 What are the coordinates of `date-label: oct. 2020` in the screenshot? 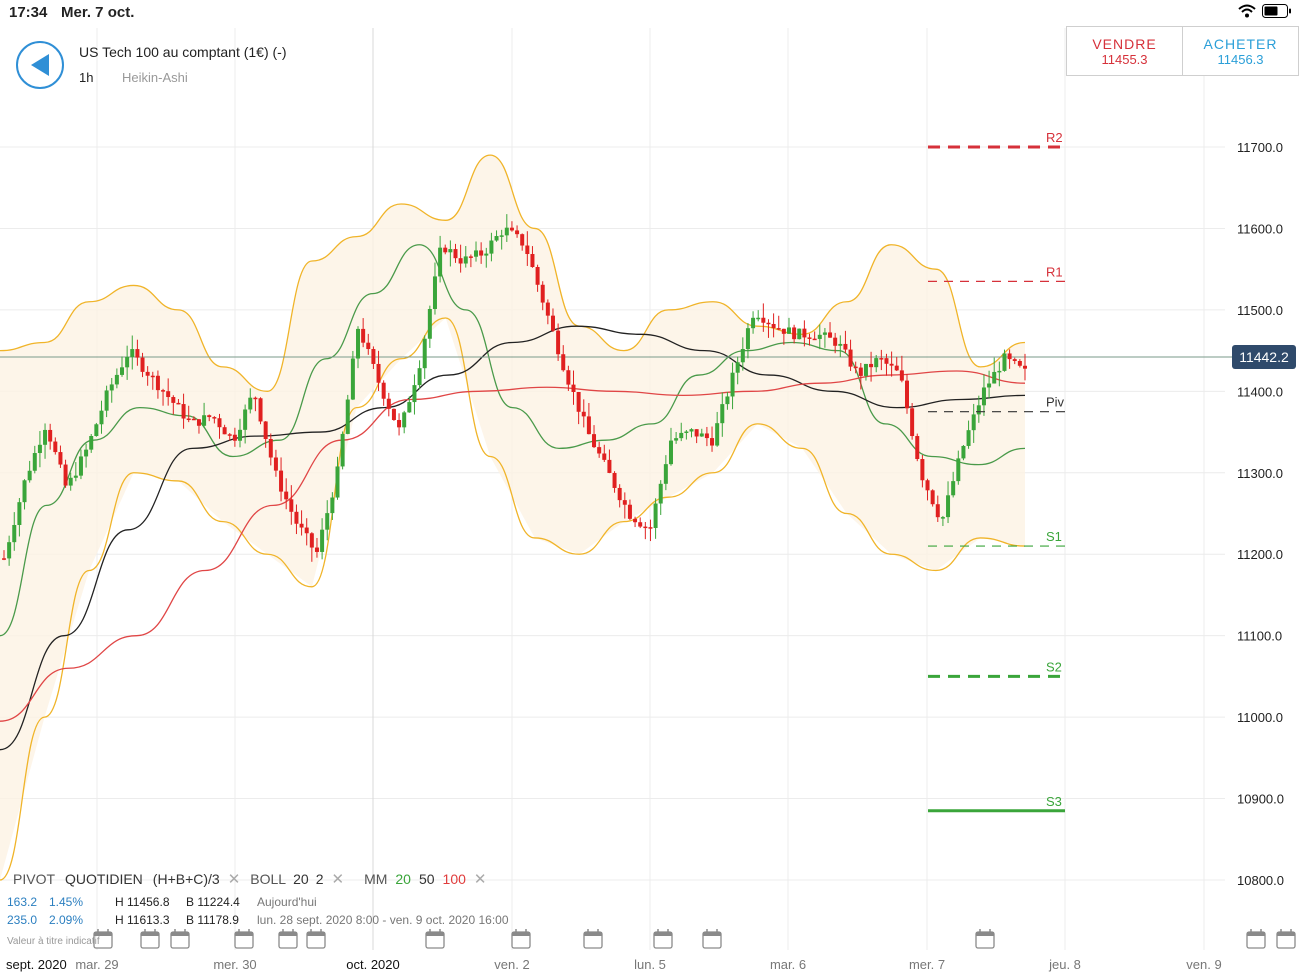 It's located at (373, 964).